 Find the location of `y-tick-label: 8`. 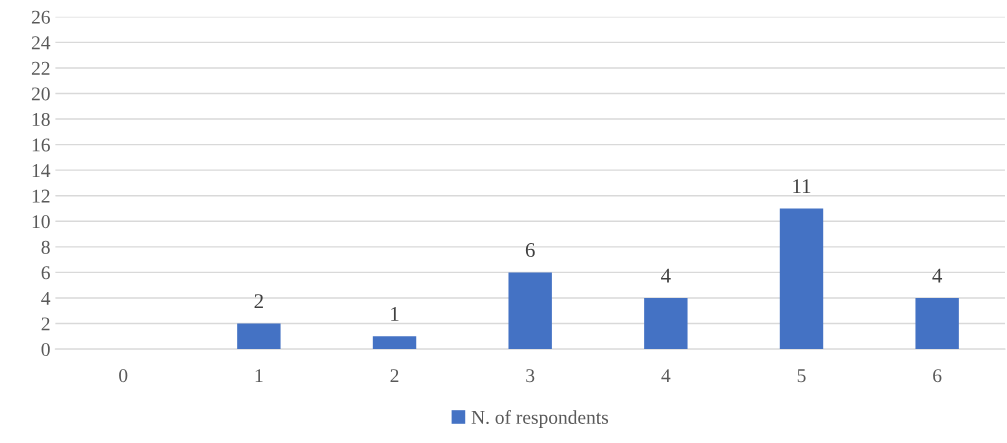

y-tick-label: 8 is located at coordinates (45, 247).